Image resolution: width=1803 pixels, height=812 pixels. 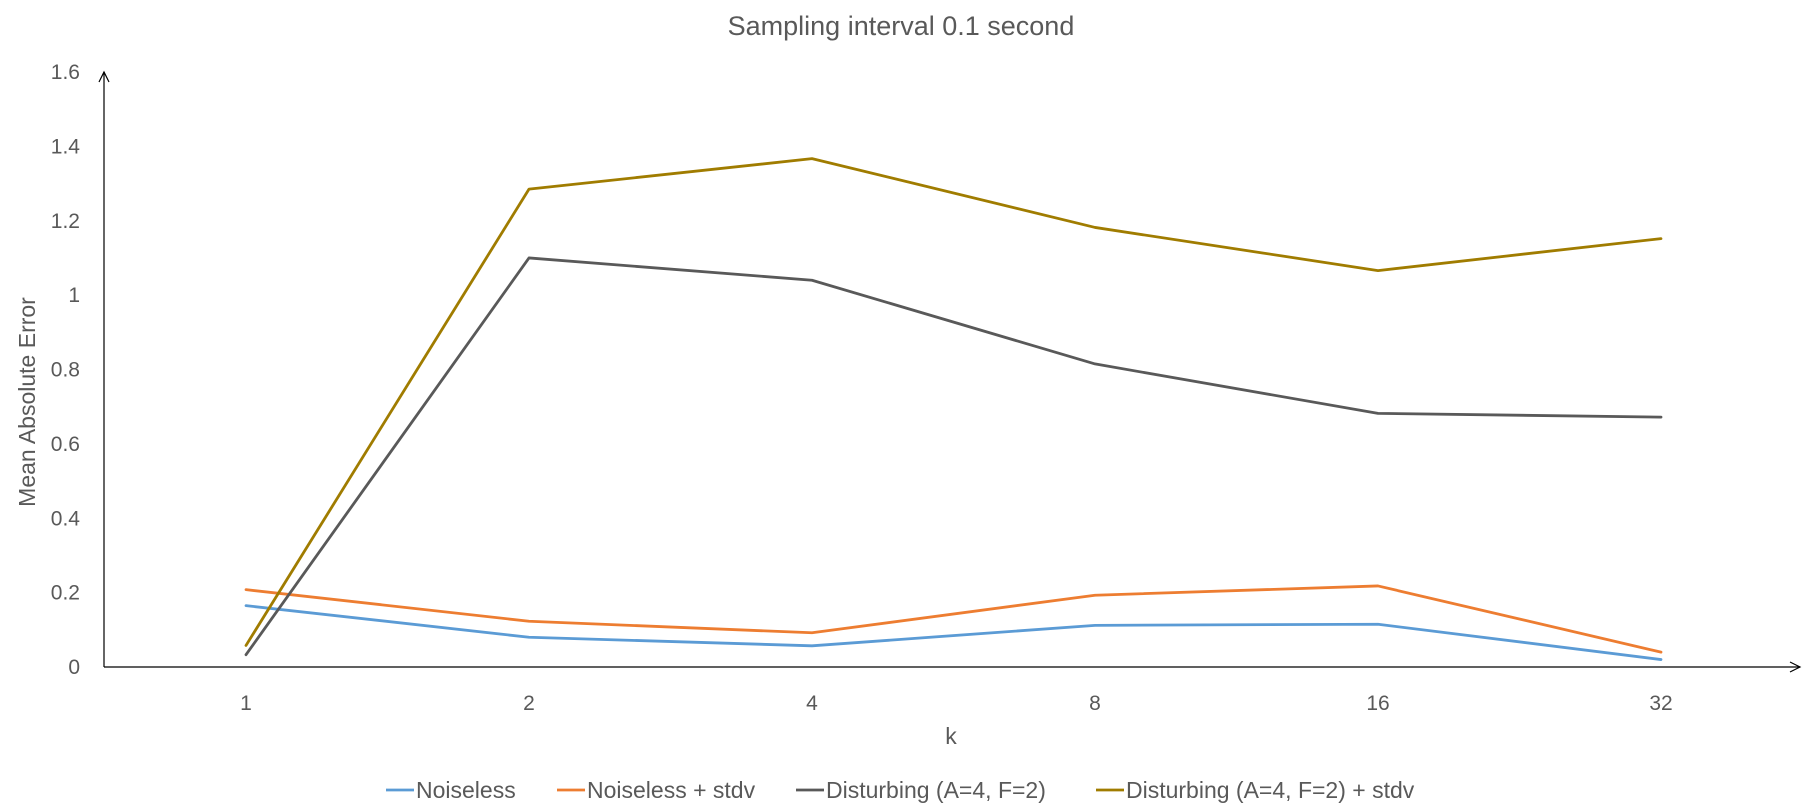 What do you see at coordinates (1095, 703) in the screenshot?
I see `x-tick-label: 8` at bounding box center [1095, 703].